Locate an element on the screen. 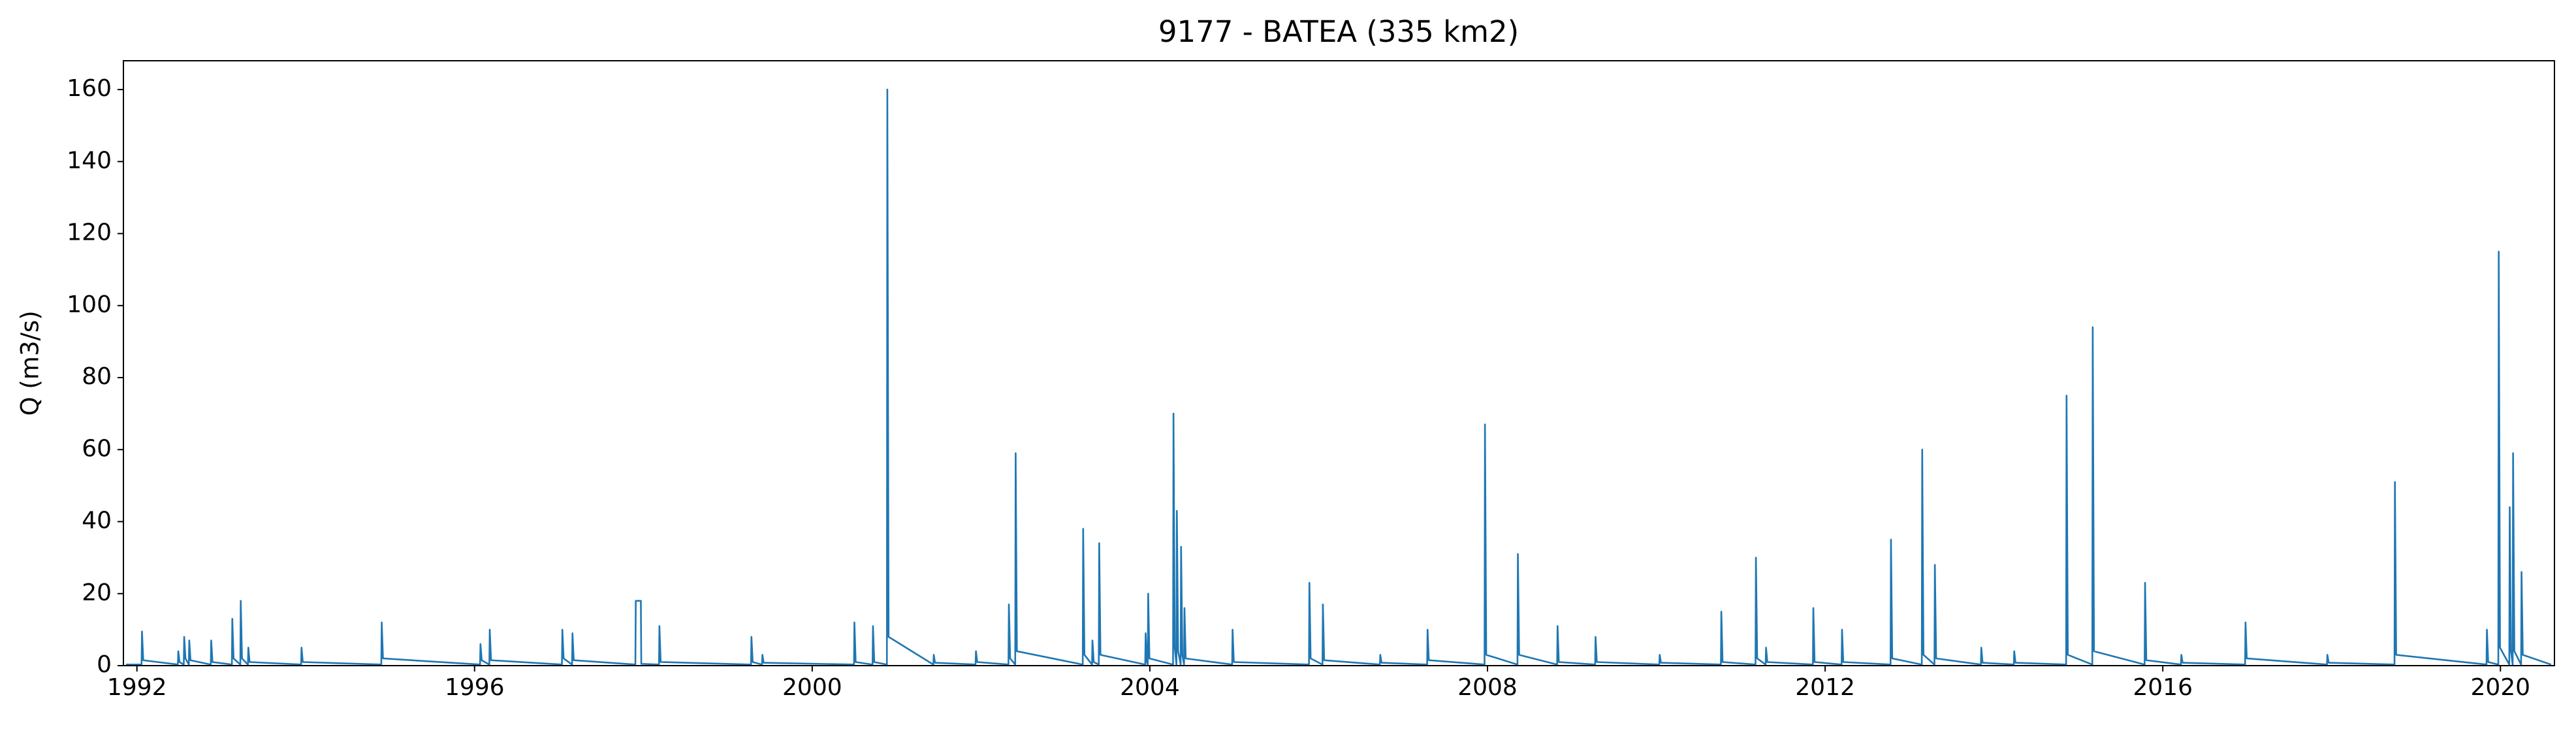 The image size is (2576, 729). x-tick-label: 1996 is located at coordinates (475, 687).